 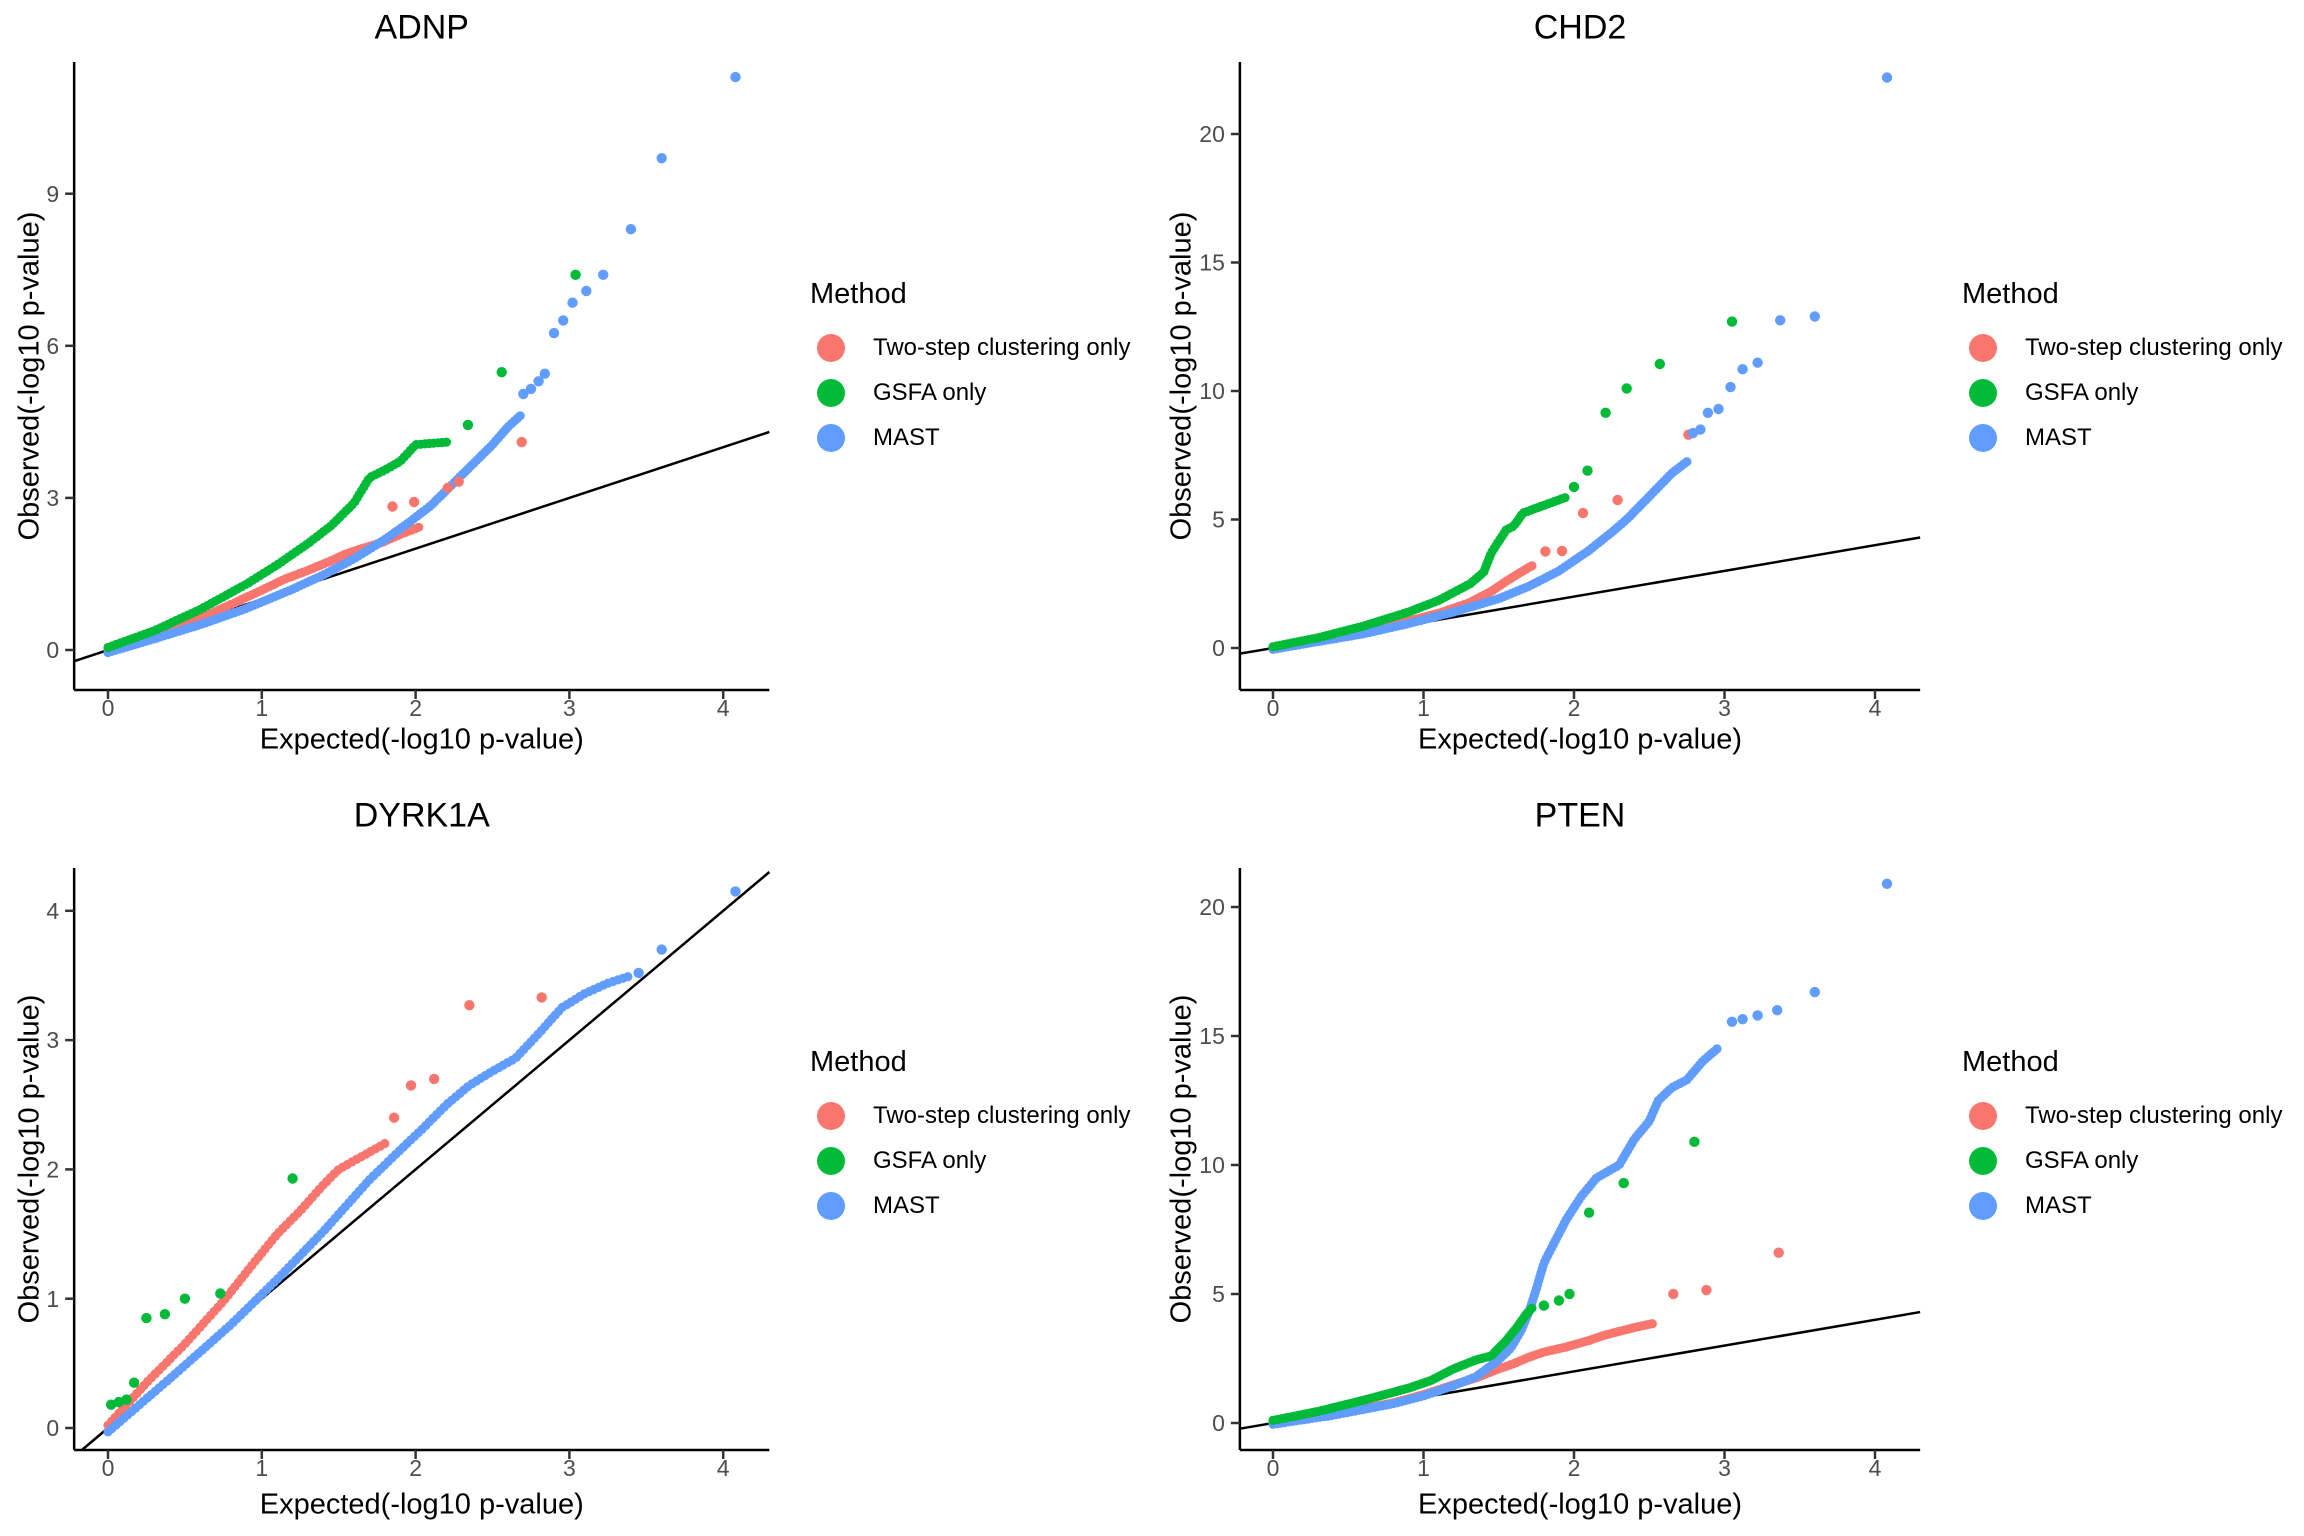 I want to click on y-tick-label: 5, so click(x=1218, y=1294).